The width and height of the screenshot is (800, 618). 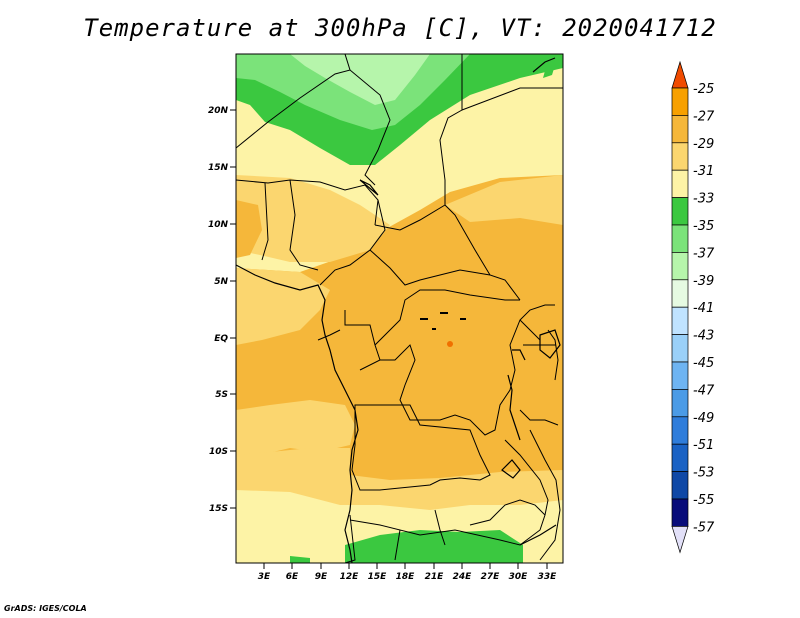 I want to click on lat-label: 10N, so click(x=218, y=225).